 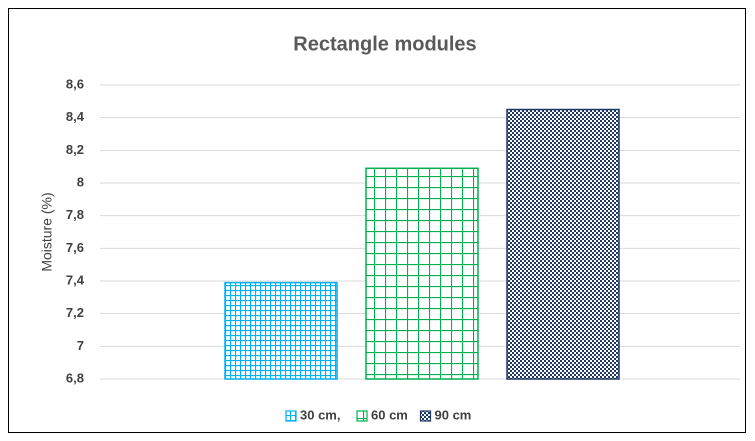 What do you see at coordinates (75, 312) in the screenshot?
I see `y-tick-label: 7,2` at bounding box center [75, 312].